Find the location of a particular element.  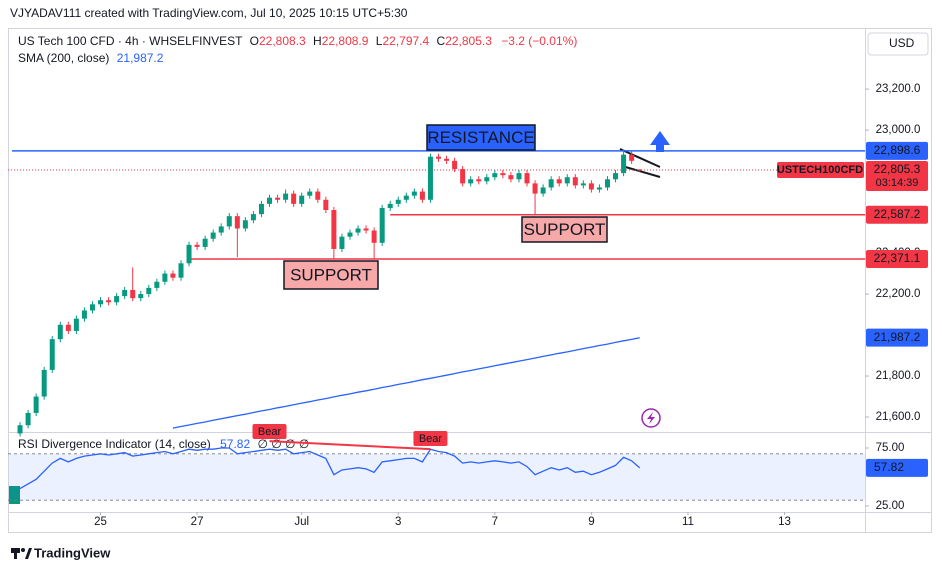

y-tick-label: 23,000.0 is located at coordinates (898, 130).